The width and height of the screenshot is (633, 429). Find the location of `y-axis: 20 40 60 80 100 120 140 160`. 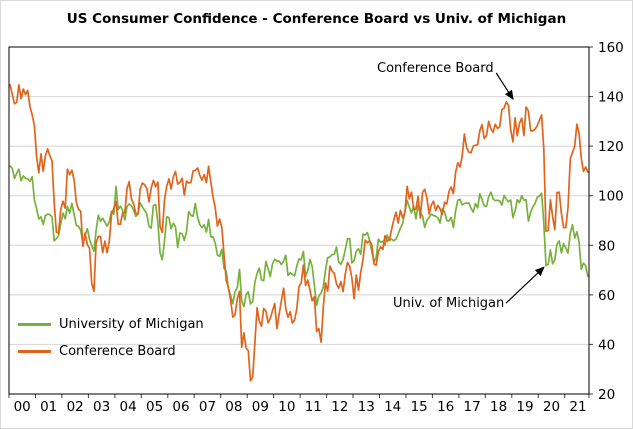

y-axis: 20 40 60 80 100 120 140 160 is located at coordinates (606, 221).